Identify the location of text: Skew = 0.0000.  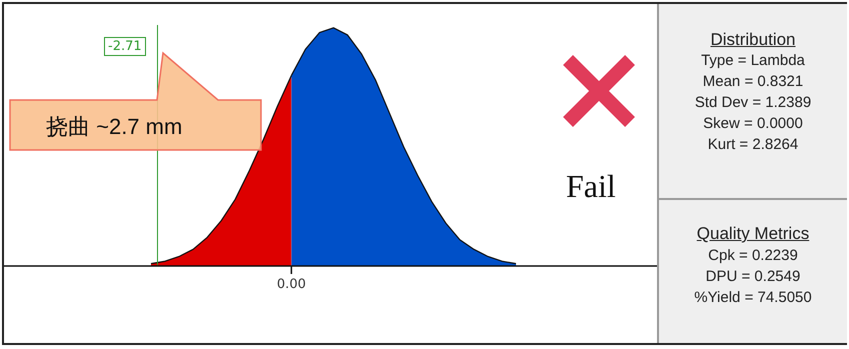
(753, 123).